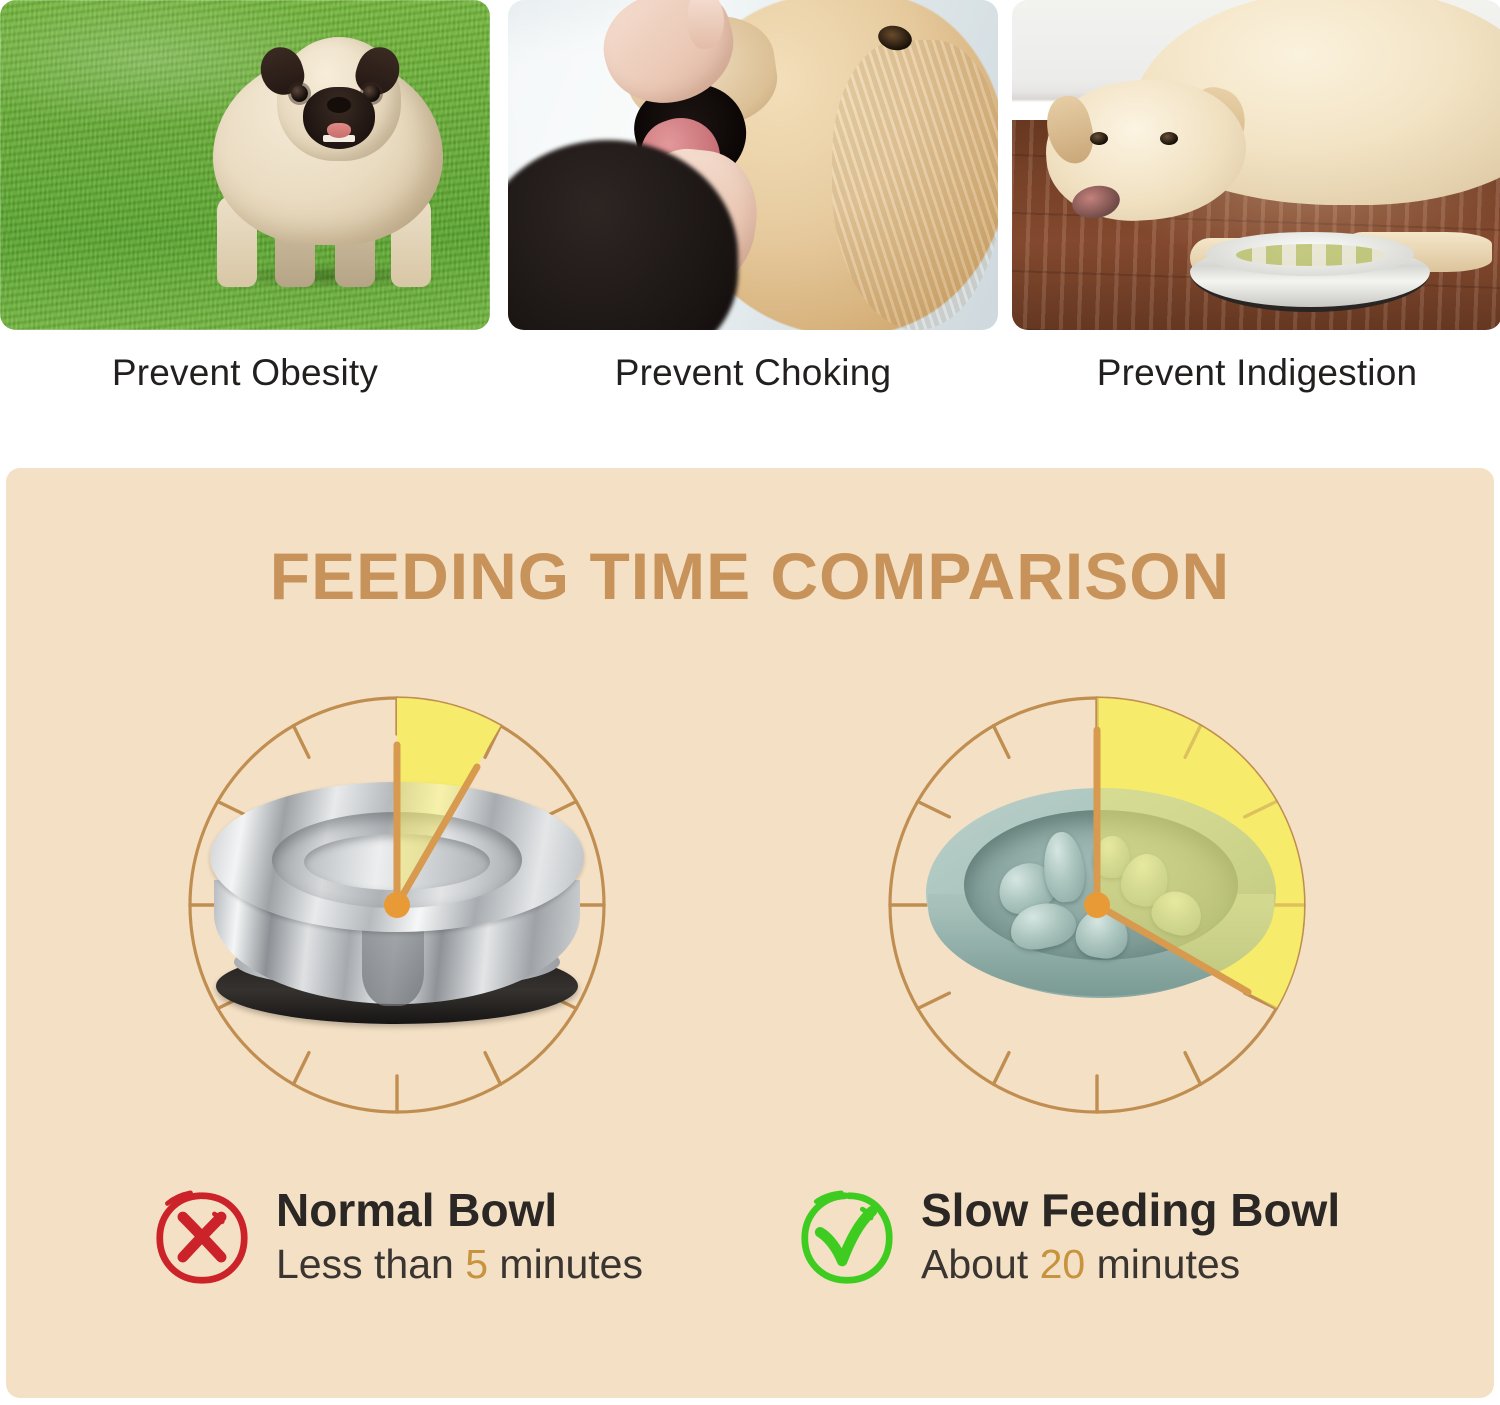 Image resolution: width=1500 pixels, height=1405 pixels. What do you see at coordinates (417, 1210) in the screenshot?
I see `result-title: Normal Bowl` at bounding box center [417, 1210].